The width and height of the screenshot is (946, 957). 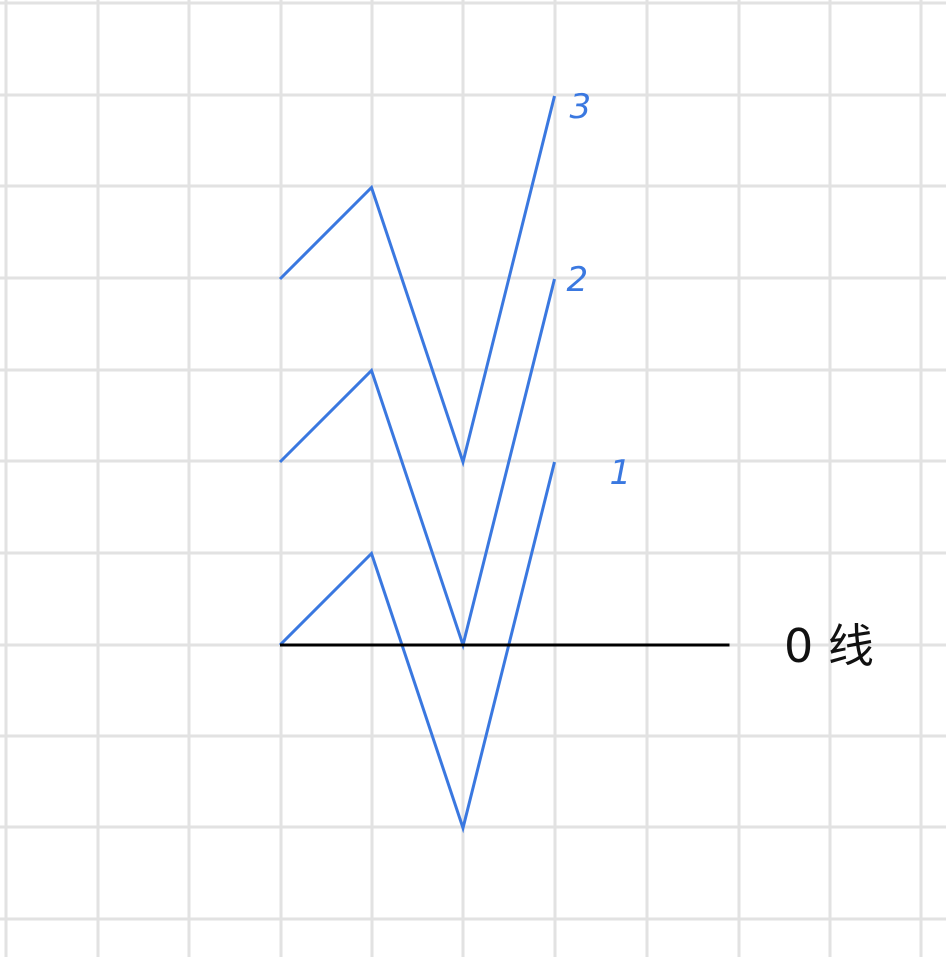 I want to click on zigzag-labels: 1 2 3, so click(x=599, y=290).